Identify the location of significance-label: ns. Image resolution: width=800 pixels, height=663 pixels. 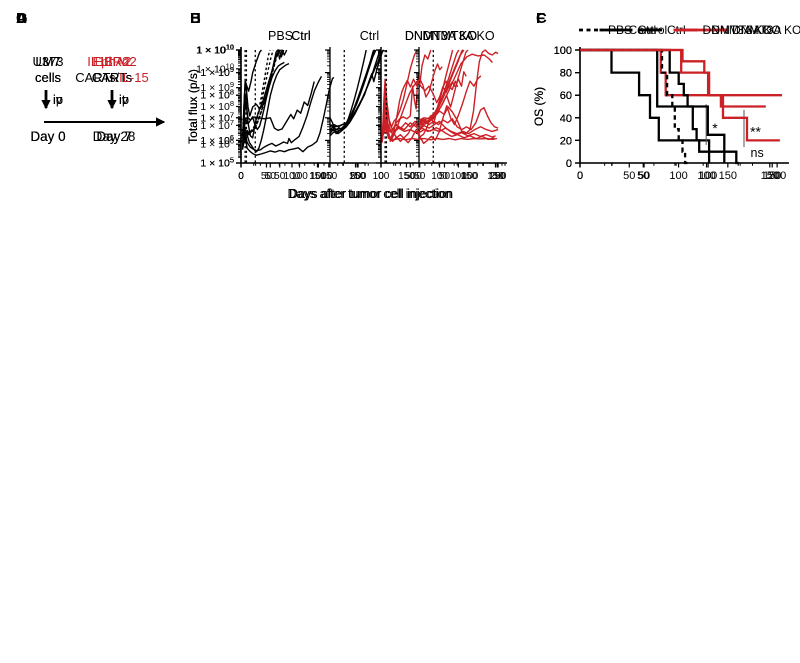
(757, 153).